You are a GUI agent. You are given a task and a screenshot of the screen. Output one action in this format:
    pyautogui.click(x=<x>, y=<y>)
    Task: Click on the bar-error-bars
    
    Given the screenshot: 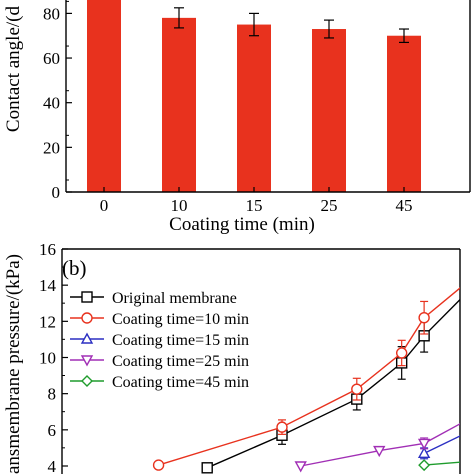 What is the action you would take?
    pyautogui.click(x=291, y=25)
    